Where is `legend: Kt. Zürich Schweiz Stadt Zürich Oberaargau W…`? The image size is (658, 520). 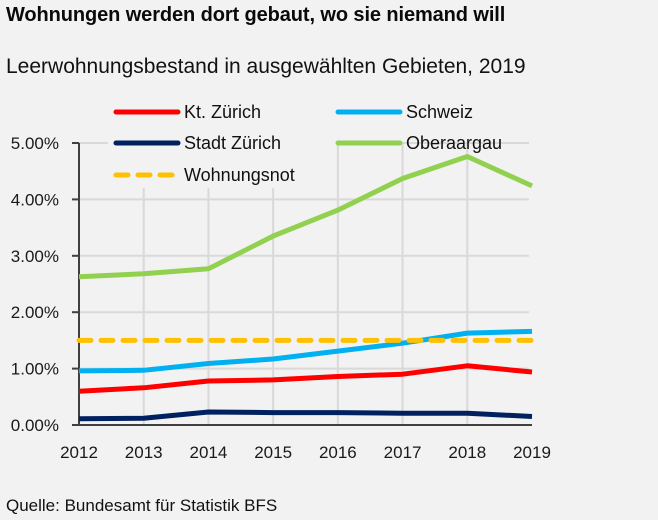 legend: Kt. Zürich Schweiz Stadt Zürich Oberaargau W… is located at coordinates (307, 143).